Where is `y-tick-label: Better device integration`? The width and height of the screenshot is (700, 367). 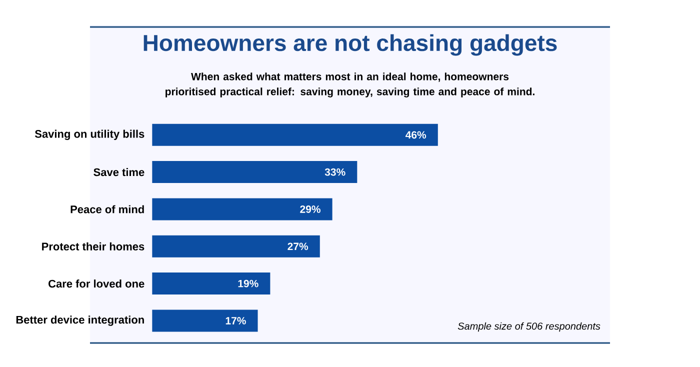 y-tick-label: Better device integration is located at coordinates (80, 321).